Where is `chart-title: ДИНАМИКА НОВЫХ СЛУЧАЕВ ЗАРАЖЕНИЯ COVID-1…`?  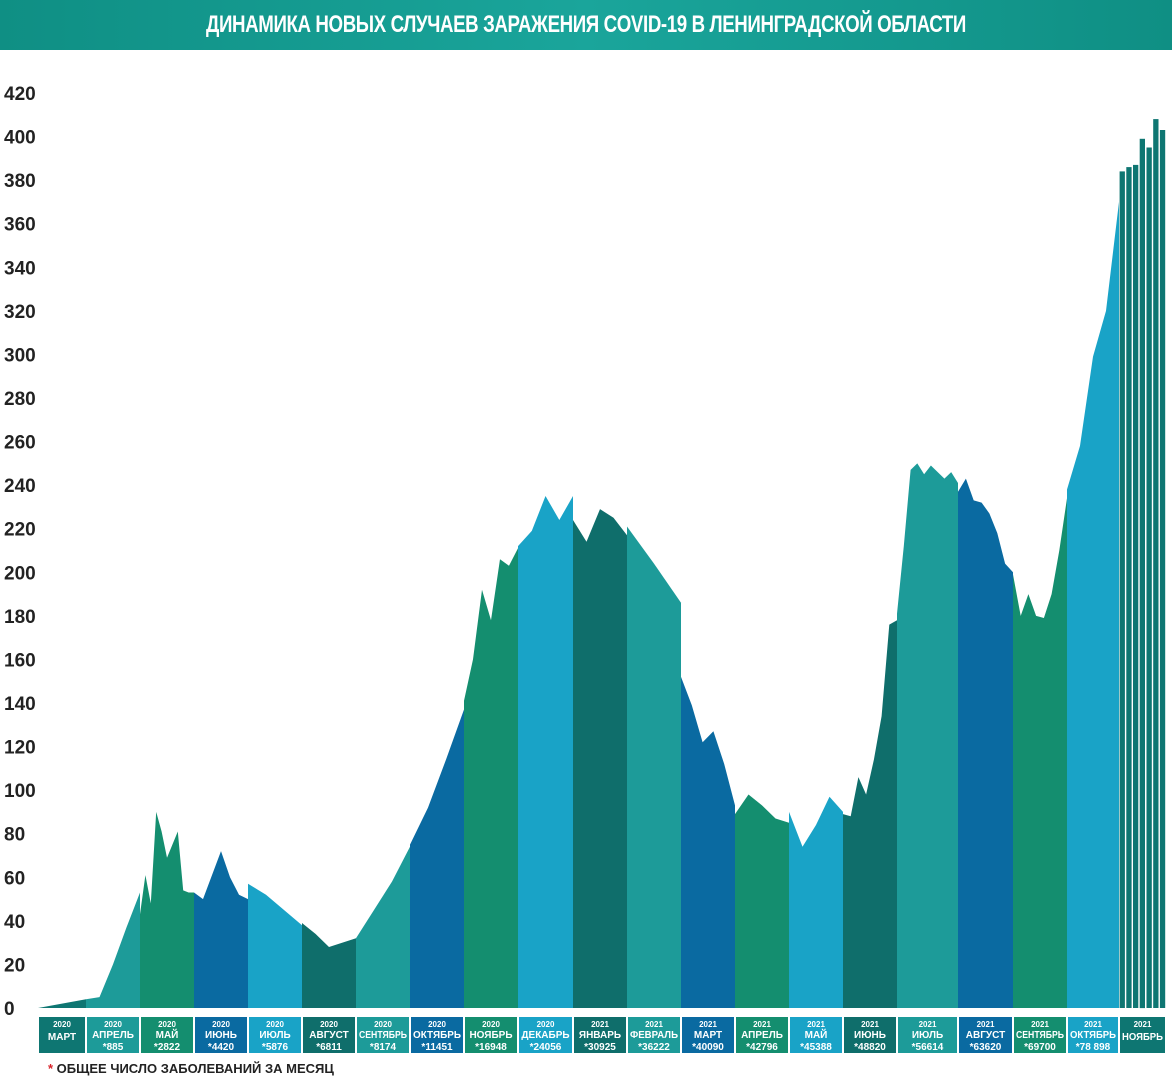 chart-title: ДИНАМИКА НОВЫХ СЛУЧАЕВ ЗАРАЖЕНИЯ COVID-1… is located at coordinates (586, 24).